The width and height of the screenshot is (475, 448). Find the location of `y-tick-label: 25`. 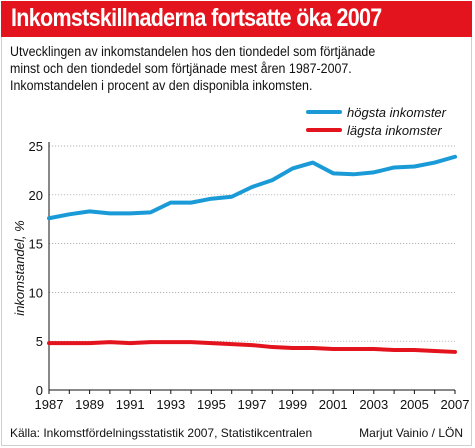

y-tick-label: 25 is located at coordinates (36, 146).